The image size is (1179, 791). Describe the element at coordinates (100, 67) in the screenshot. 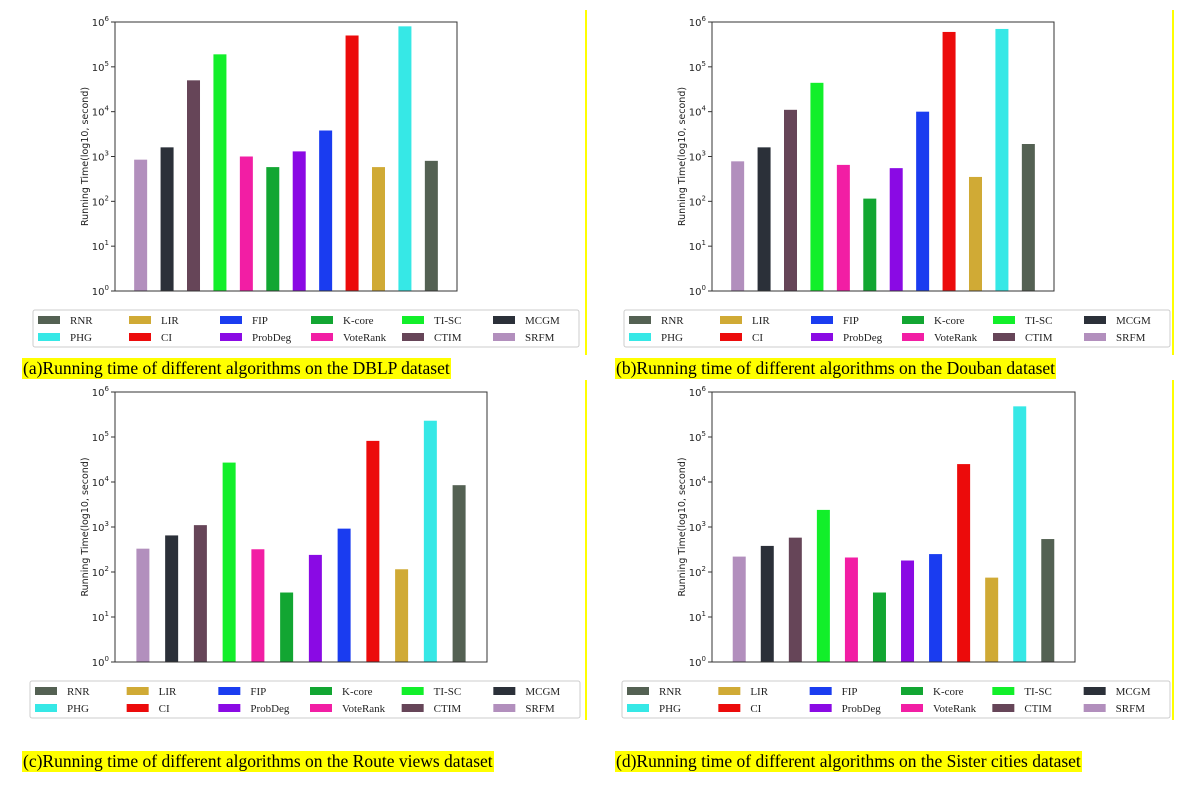

I see `y-tick-label: 10⁵` at that location.